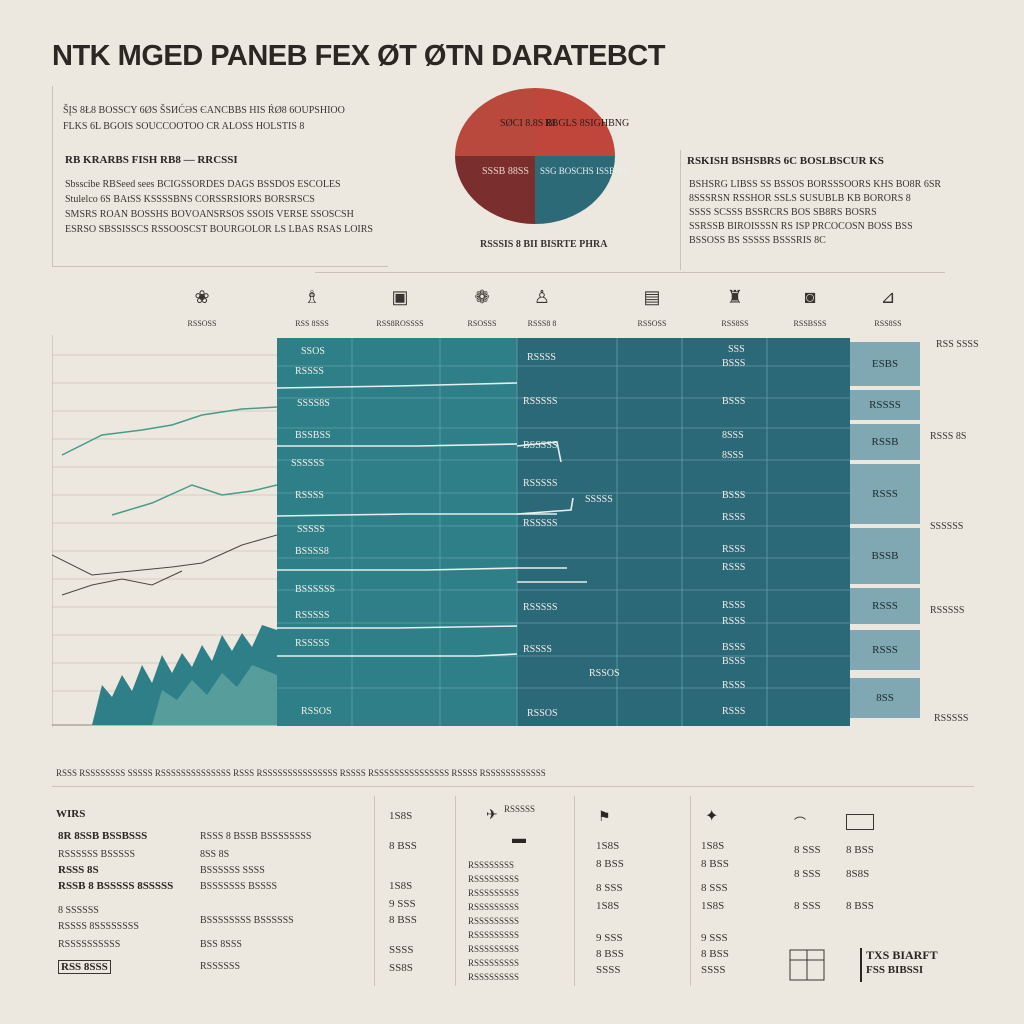  I want to click on column-label-3: RSS8ROSSSS, so click(400, 323).